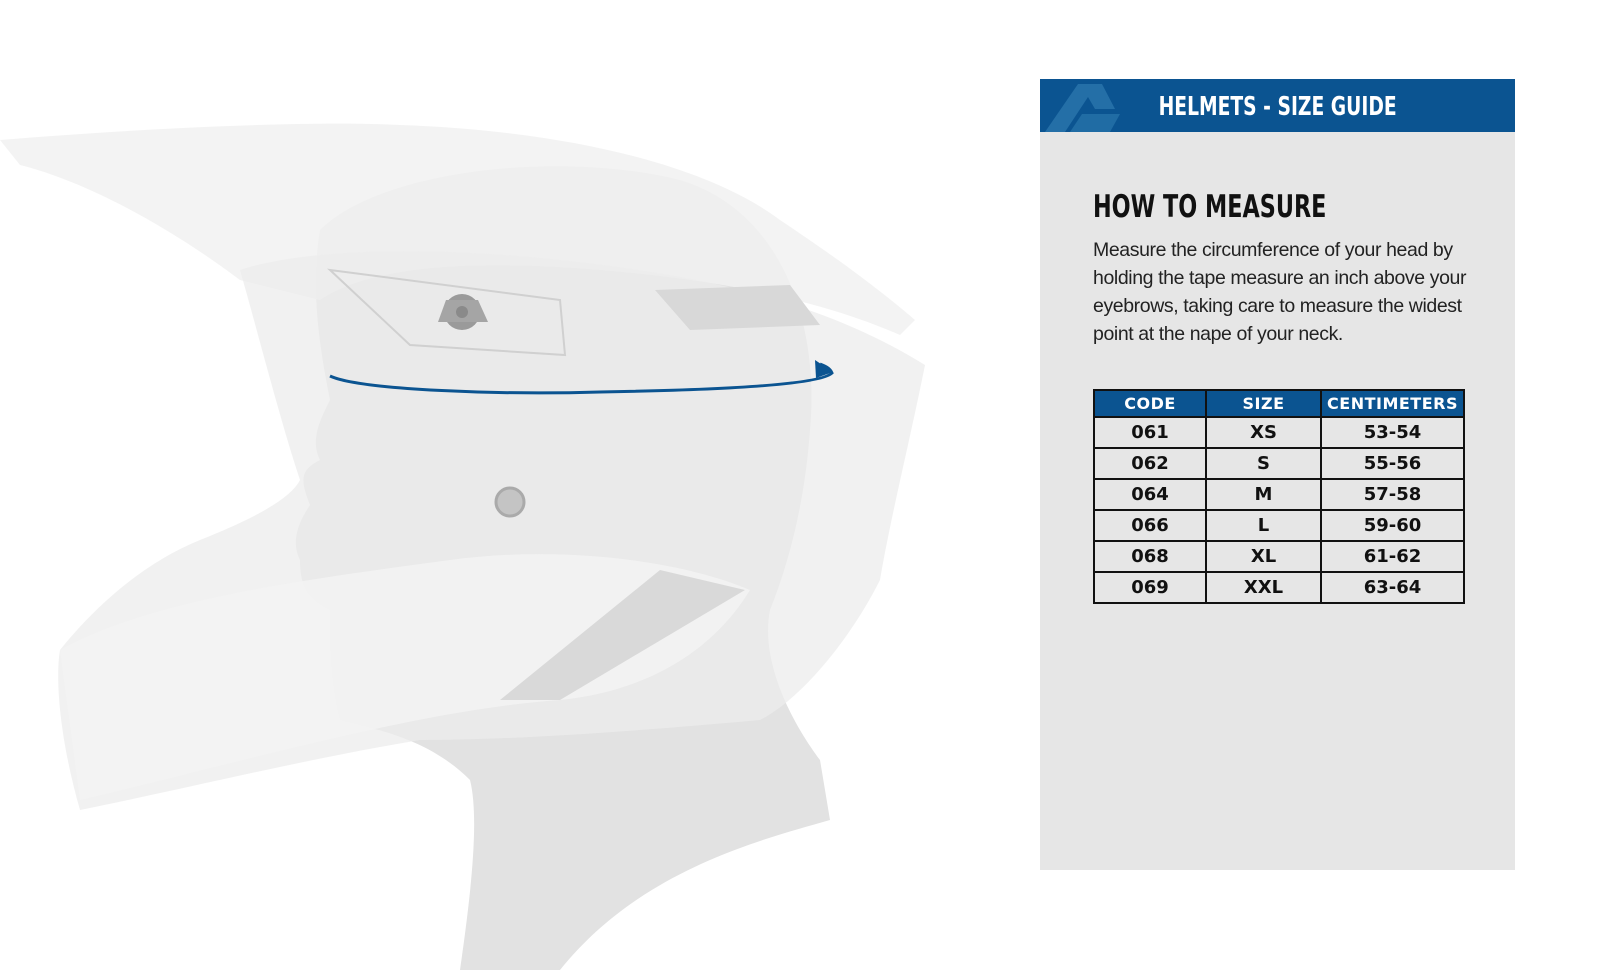 The width and height of the screenshot is (1600, 970). I want to click on table-row: 066 L 59-60, so click(1279, 525).